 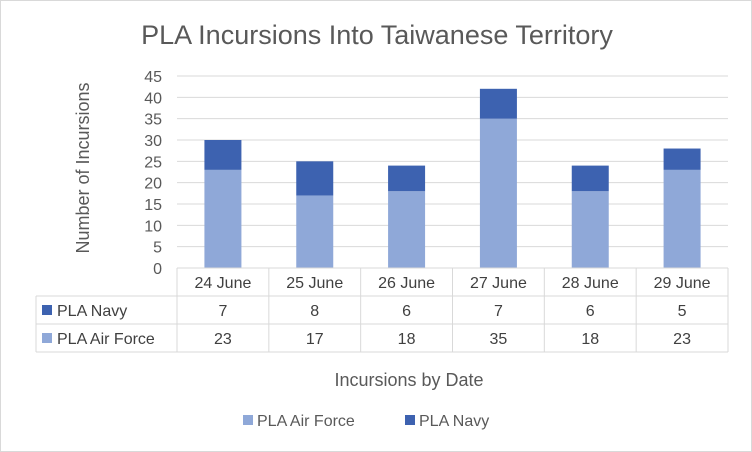 What do you see at coordinates (153, 173) in the screenshot?
I see `y-tick-labels: 0 5 10 15 20 25 30 35 40 45` at bounding box center [153, 173].